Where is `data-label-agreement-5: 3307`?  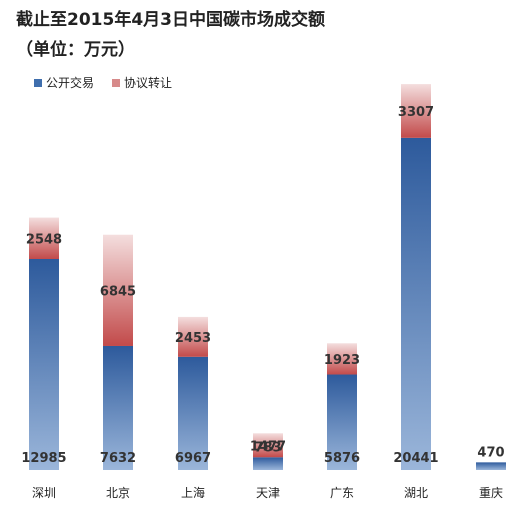
data-label-agreement-5: 3307 is located at coordinates (416, 112).